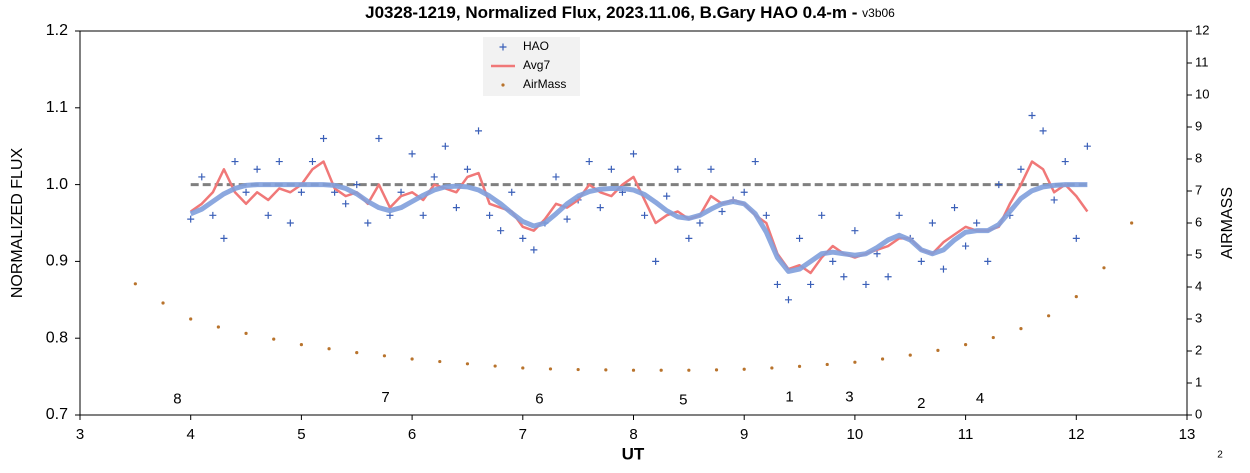 This screenshot has width=1250, height=473. I want to click on y-axis-label: NORMALIZED FLUX, so click(17, 223).